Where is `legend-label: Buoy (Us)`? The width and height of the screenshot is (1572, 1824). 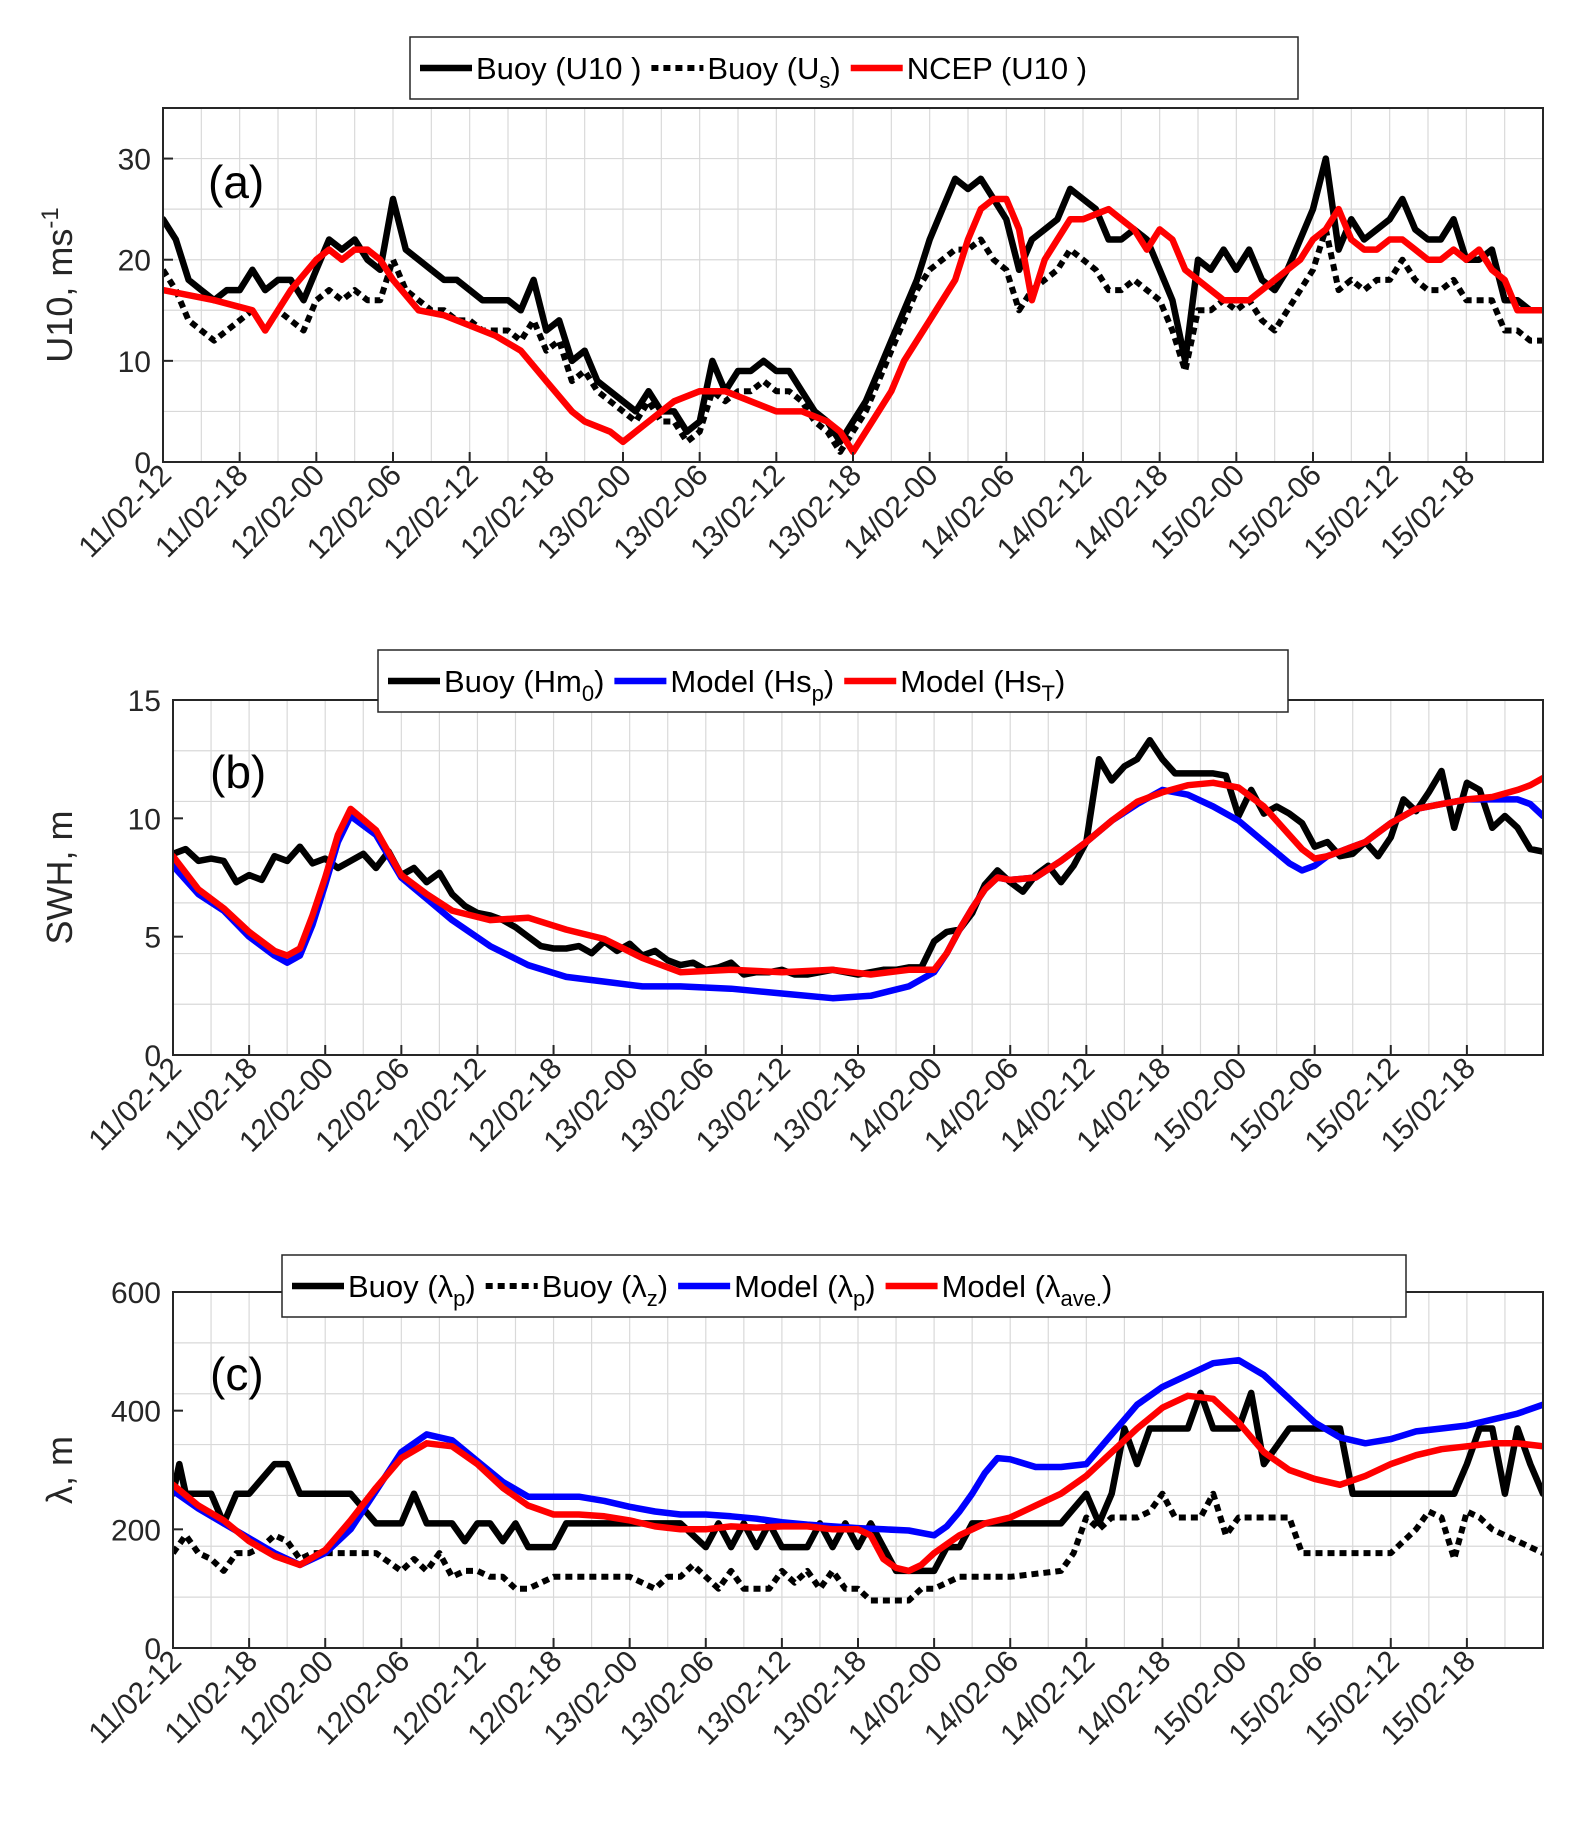 legend-label: Buoy (Us) is located at coordinates (773, 72).